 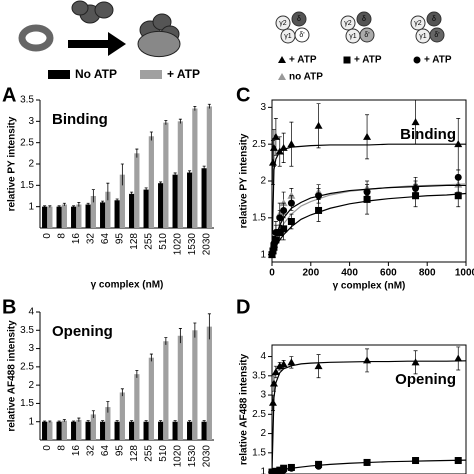 I want to click on y-tick-label: 1, so click(x=31, y=421).